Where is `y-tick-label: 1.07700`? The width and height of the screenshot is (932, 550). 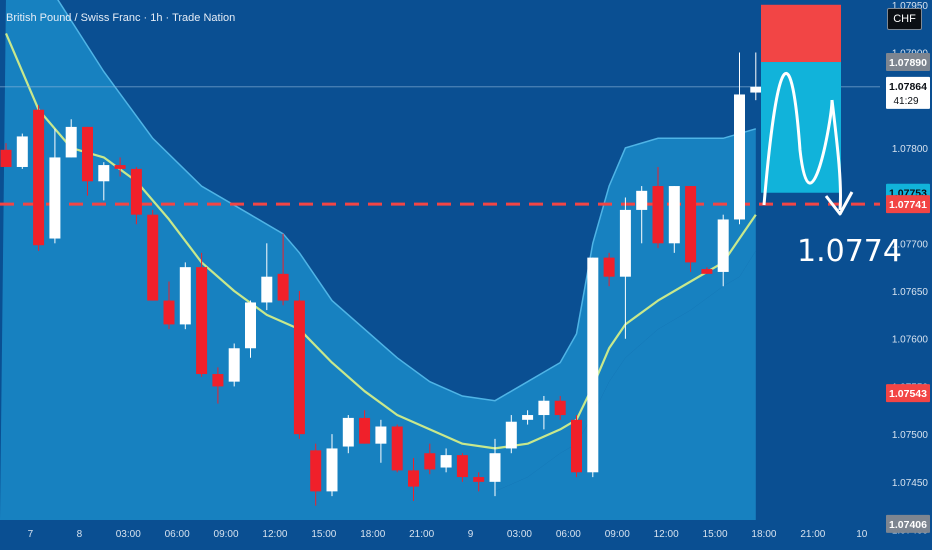
y-tick-label: 1.07700 is located at coordinates (910, 244).